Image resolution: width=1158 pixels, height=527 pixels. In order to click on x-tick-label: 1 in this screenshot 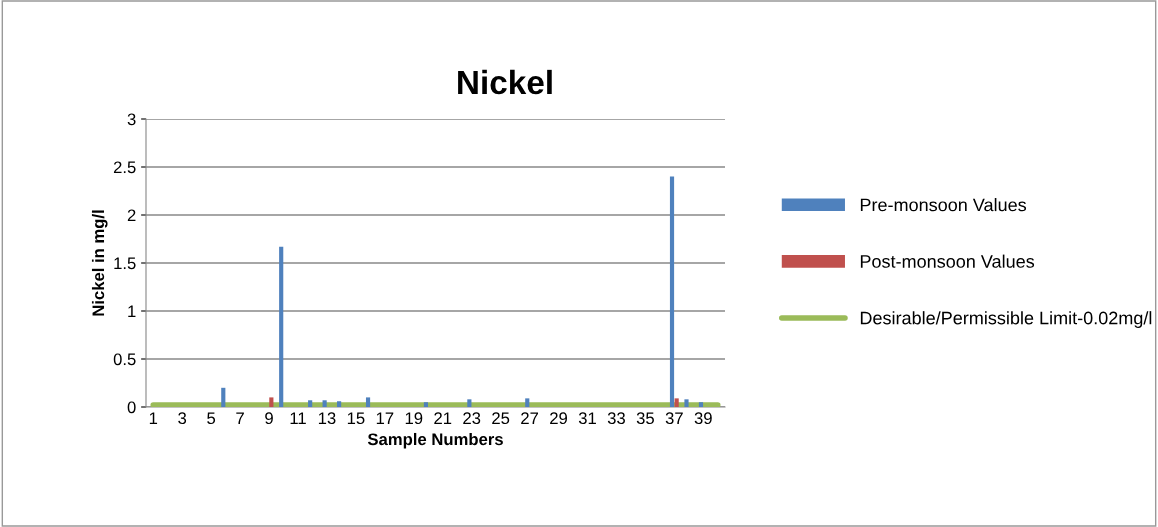, I will do `click(153, 418)`.